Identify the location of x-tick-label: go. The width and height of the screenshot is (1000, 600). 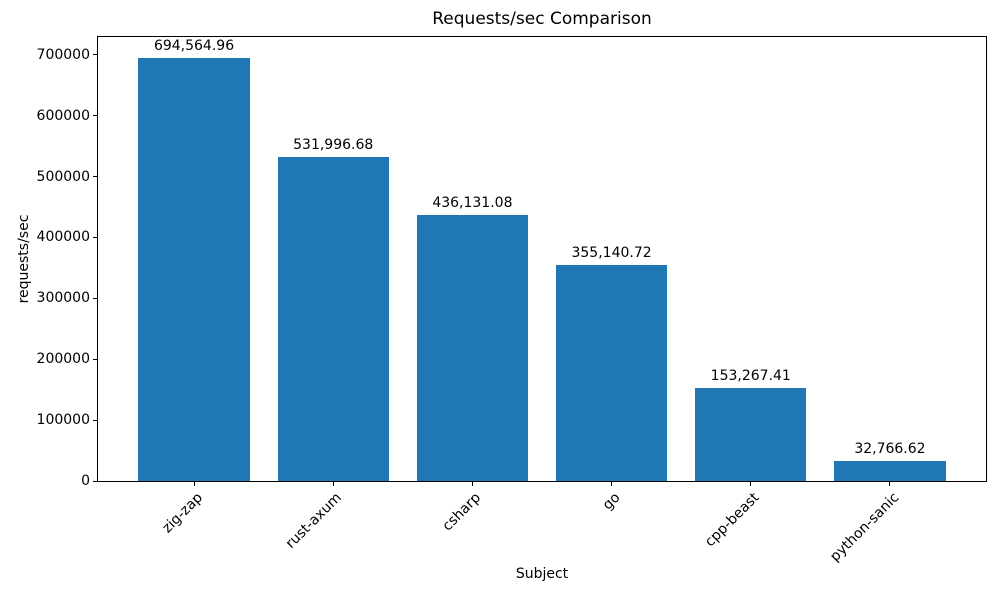
(611, 501).